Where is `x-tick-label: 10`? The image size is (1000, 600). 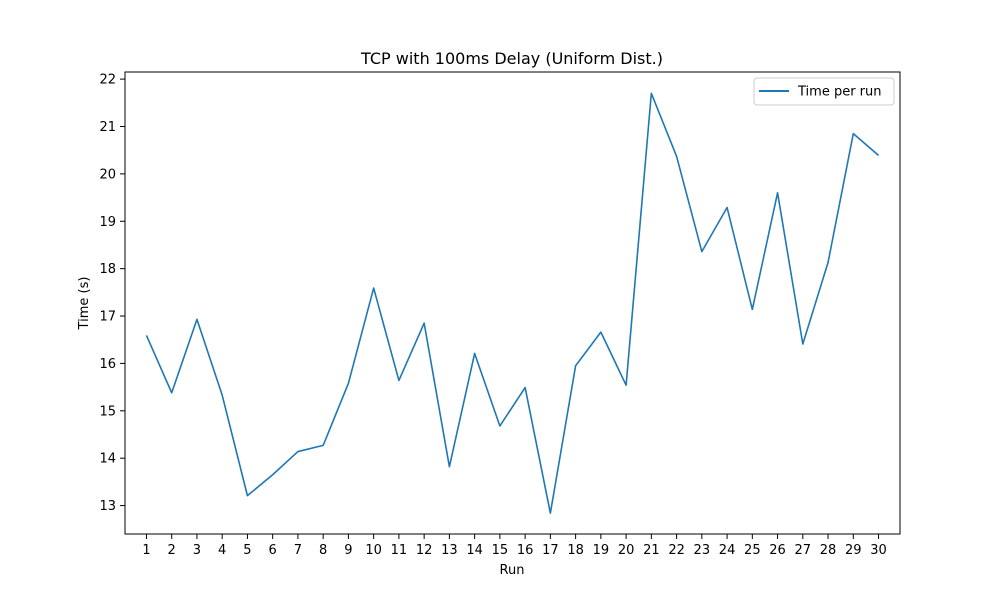 x-tick-label: 10 is located at coordinates (373, 550).